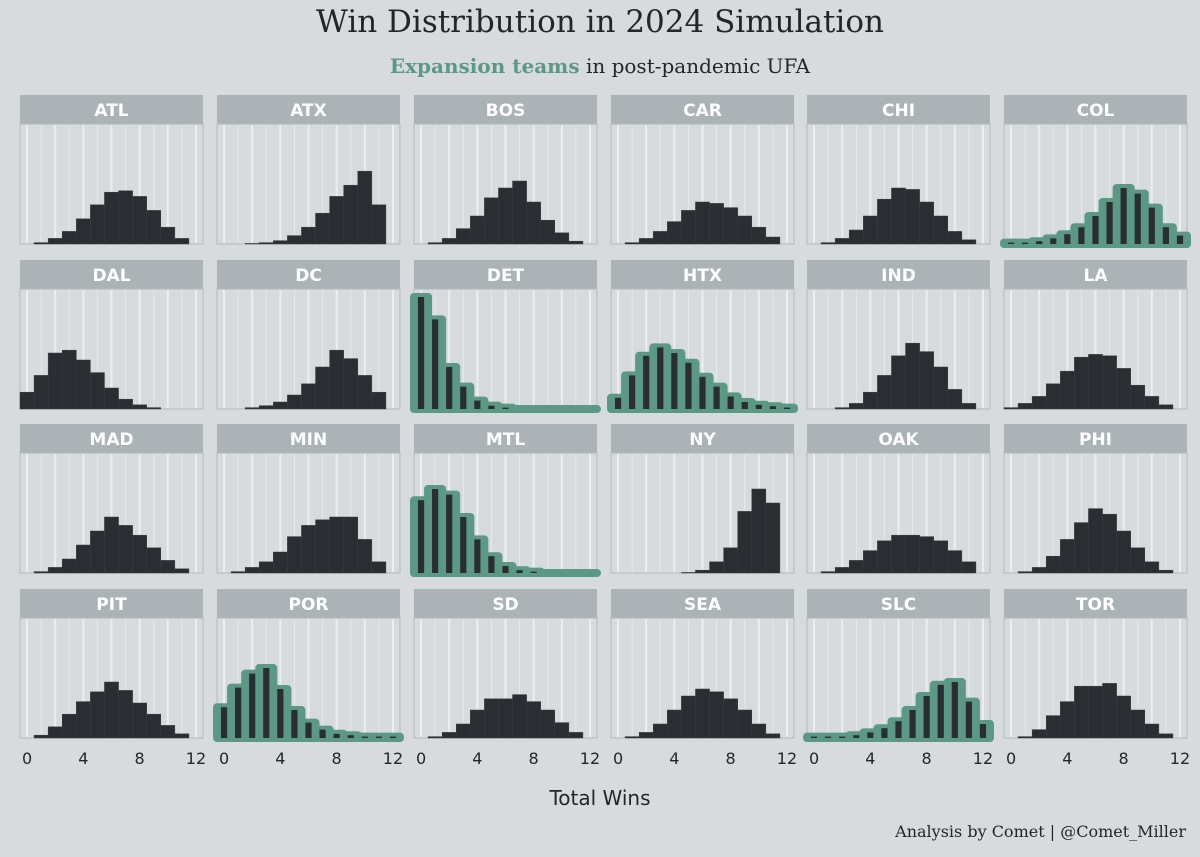 The height and width of the screenshot is (857, 1200). Describe the element at coordinates (618, 758) in the screenshot. I see `x-tick-label: 0` at that location.